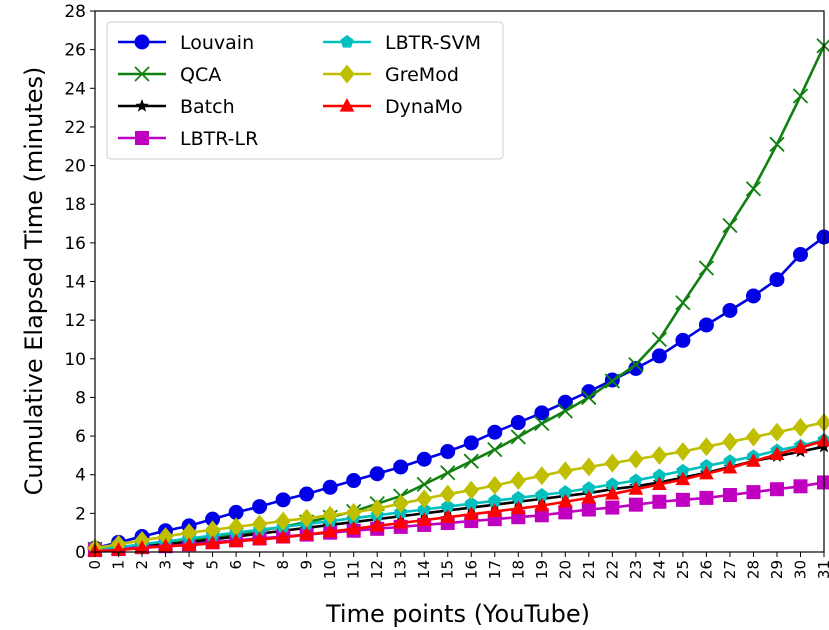  What do you see at coordinates (377, 569) in the screenshot?
I see `x-tick-label: 12` at bounding box center [377, 569].